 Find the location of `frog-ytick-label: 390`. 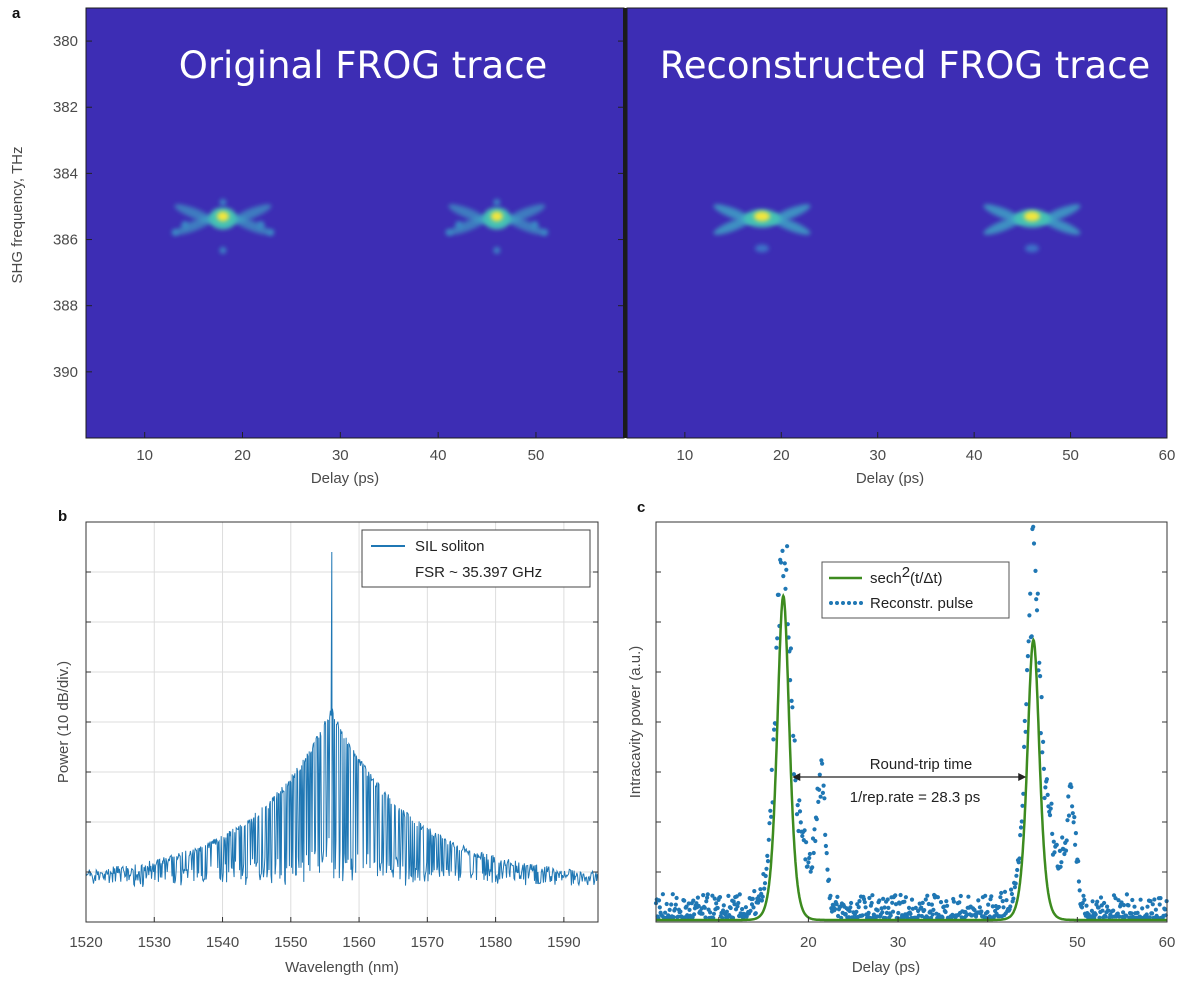

frog-ytick-label: 390 is located at coordinates (65, 372).